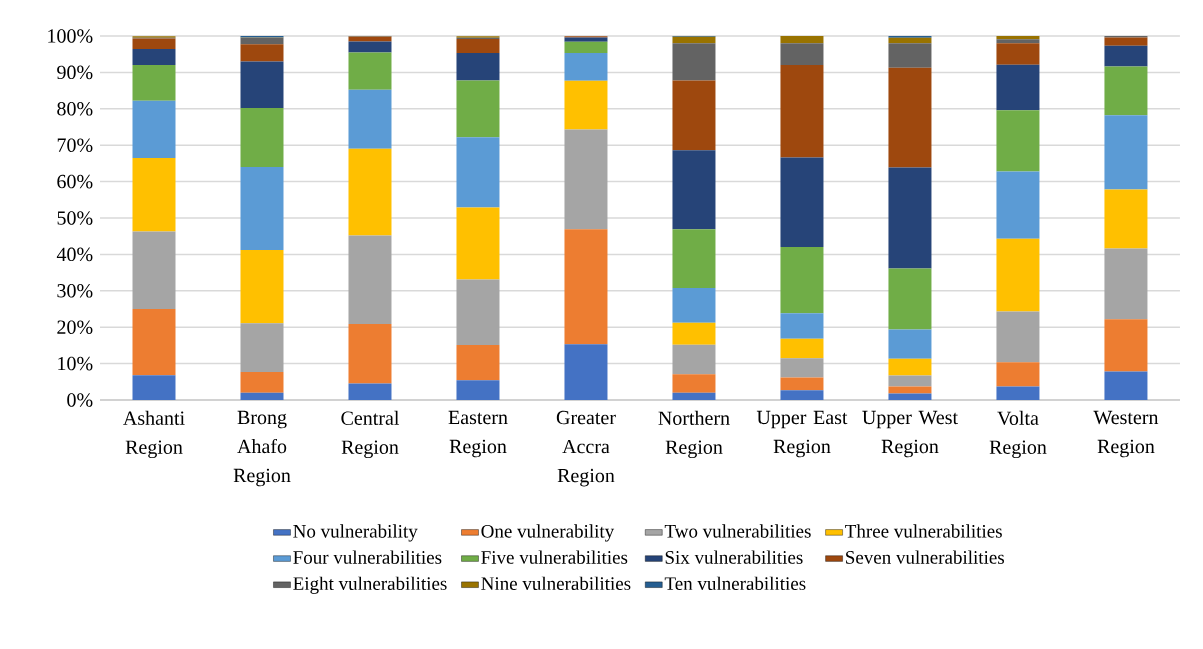 This screenshot has height=649, width=1203. I want to click on y-tick-label: 40%, so click(74, 254).